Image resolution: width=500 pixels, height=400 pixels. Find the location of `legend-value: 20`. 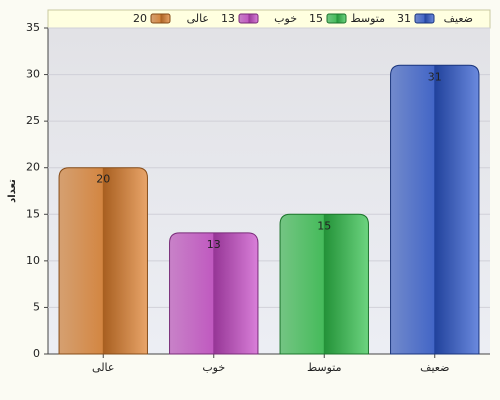

legend-value: 20 is located at coordinates (140, 18).